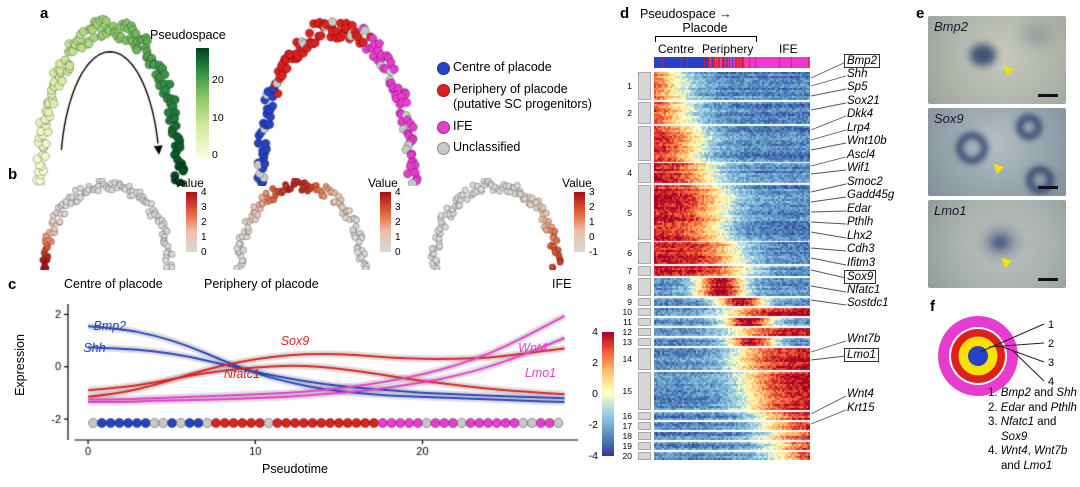 The width and height of the screenshot is (1080, 487). What do you see at coordinates (949, 118) in the screenshot?
I see `ish-gene-label: Sox9` at bounding box center [949, 118].